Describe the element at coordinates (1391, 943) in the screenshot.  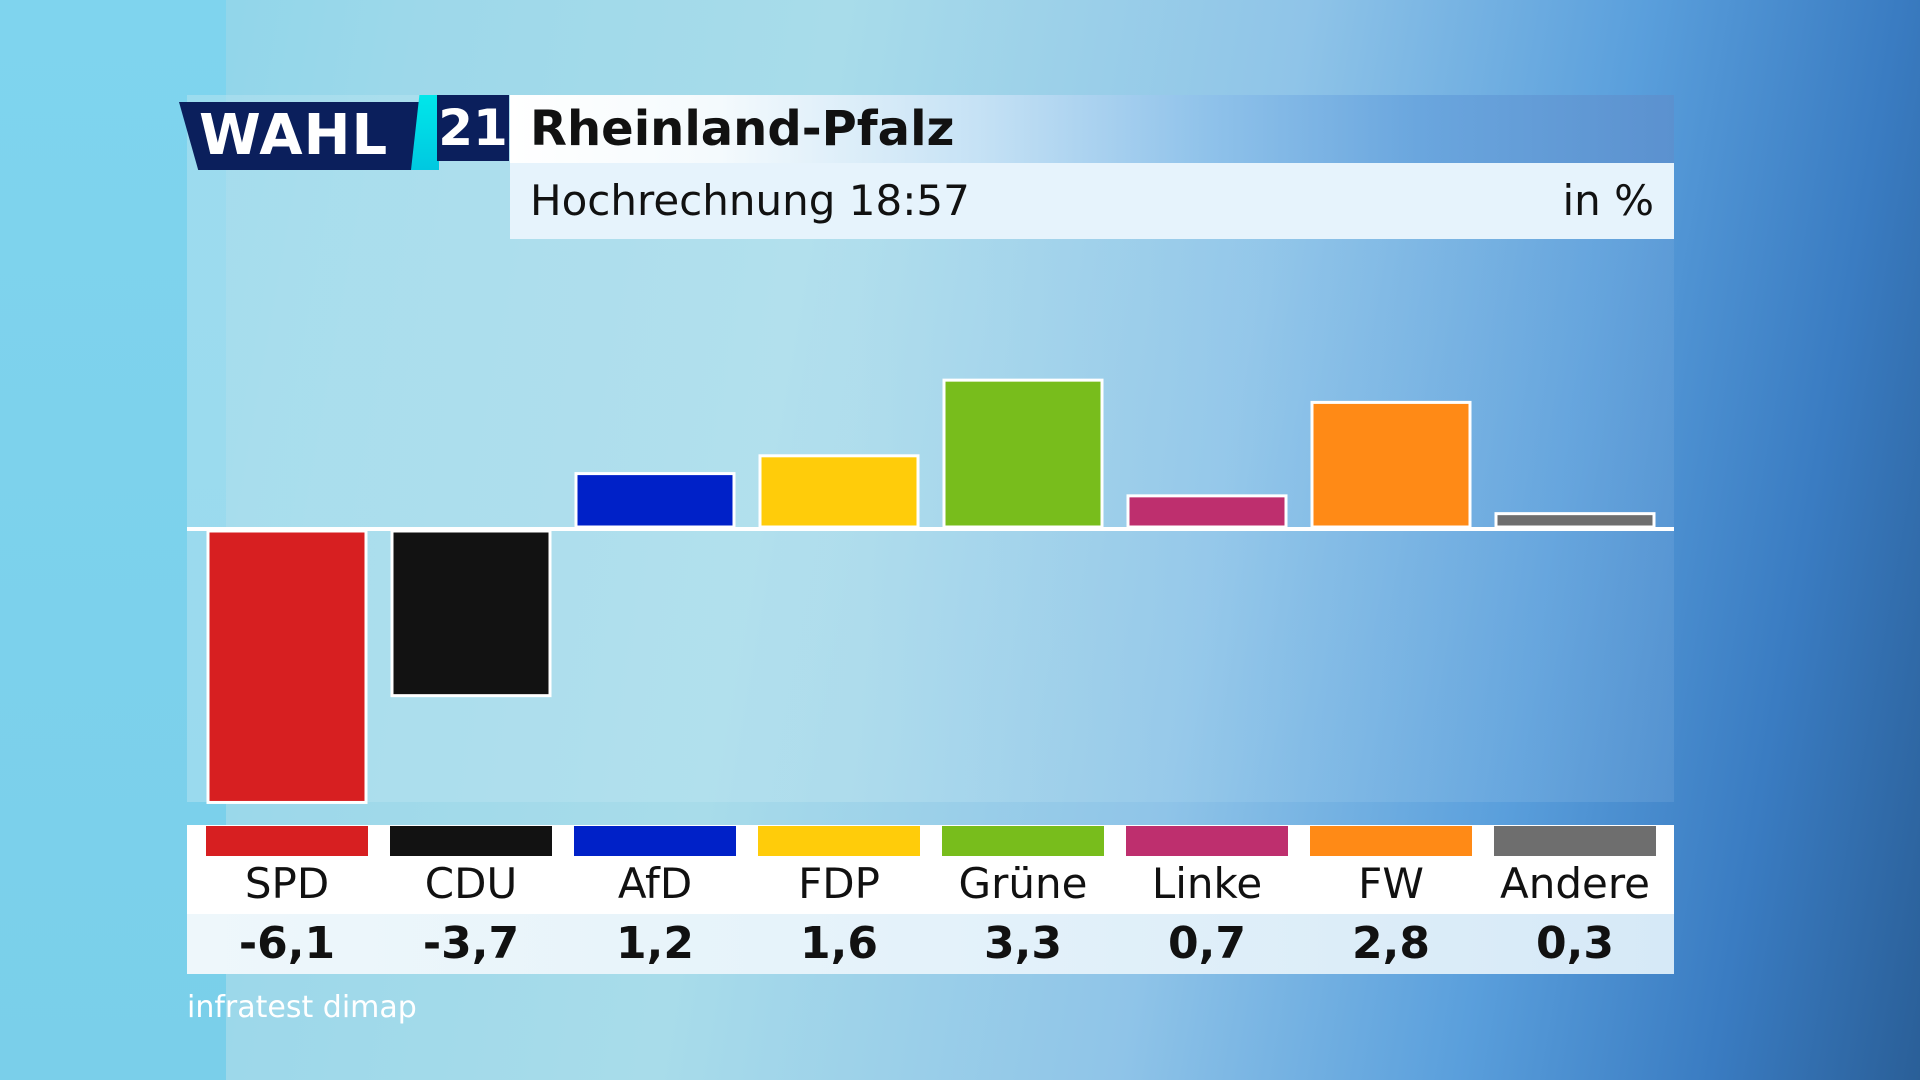
I see `party-value: 2,8` at that location.